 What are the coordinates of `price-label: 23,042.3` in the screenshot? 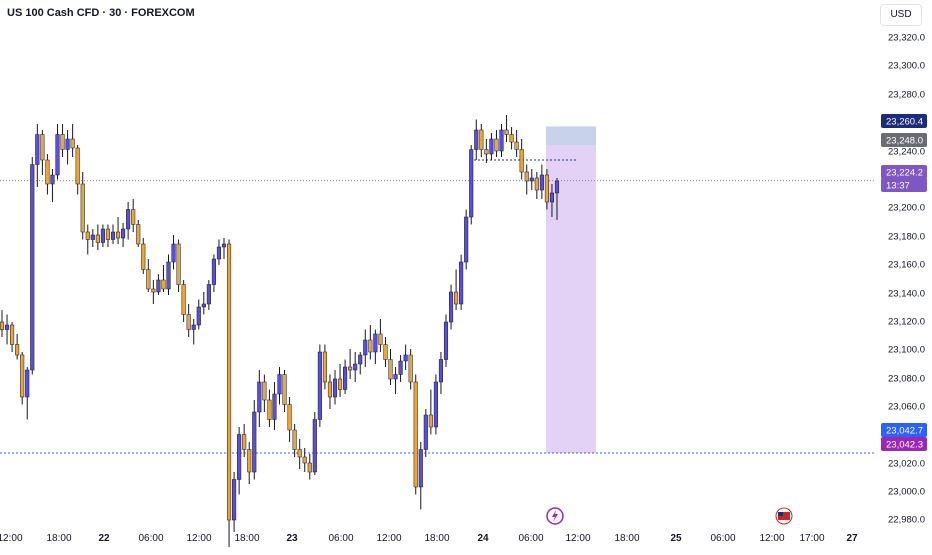 It's located at (904, 445).